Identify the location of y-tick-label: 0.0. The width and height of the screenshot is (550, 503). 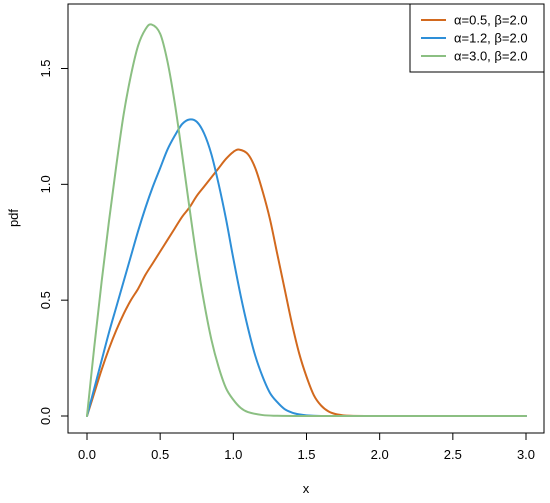
(45, 416).